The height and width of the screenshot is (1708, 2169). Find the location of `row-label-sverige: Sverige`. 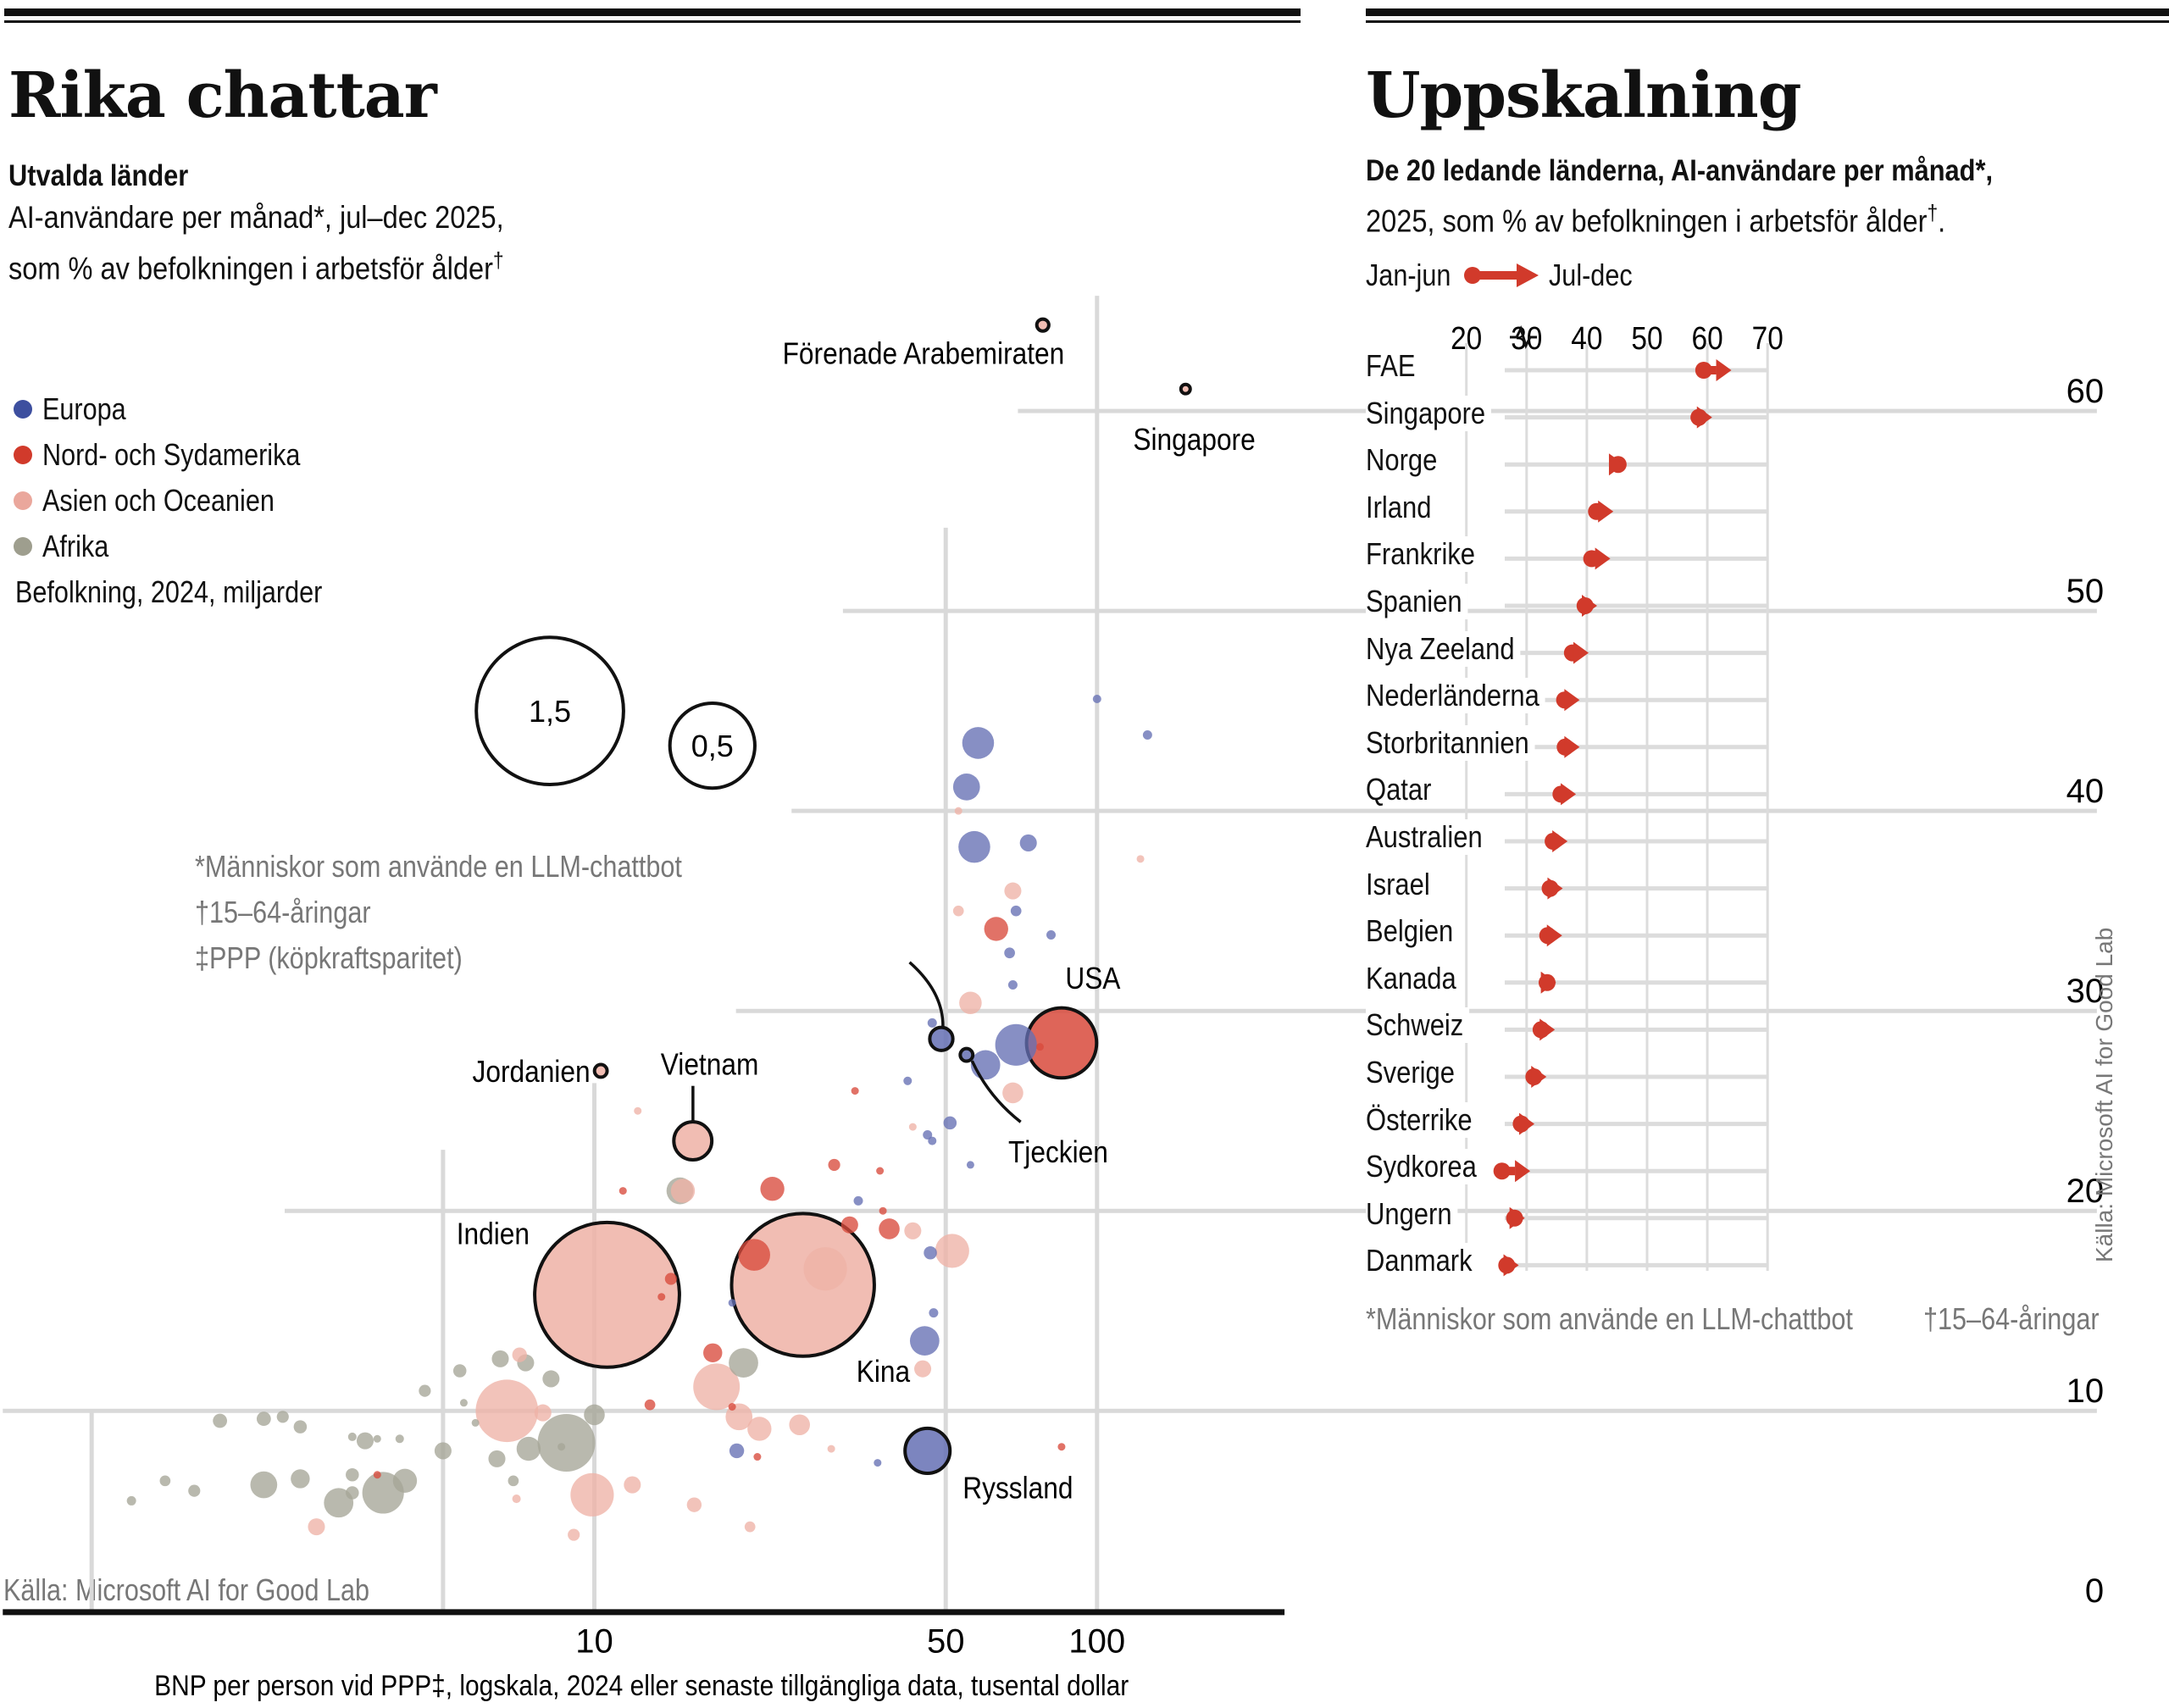

row-label-sverige: Sverige is located at coordinates (1413, 1072).